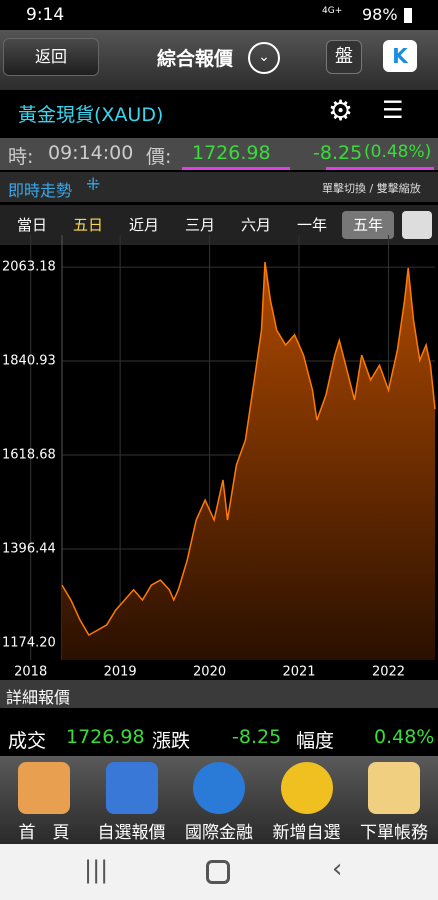 The height and width of the screenshot is (900, 438). What do you see at coordinates (199, 225) in the screenshot?
I see `period-tab: 三月` at bounding box center [199, 225].